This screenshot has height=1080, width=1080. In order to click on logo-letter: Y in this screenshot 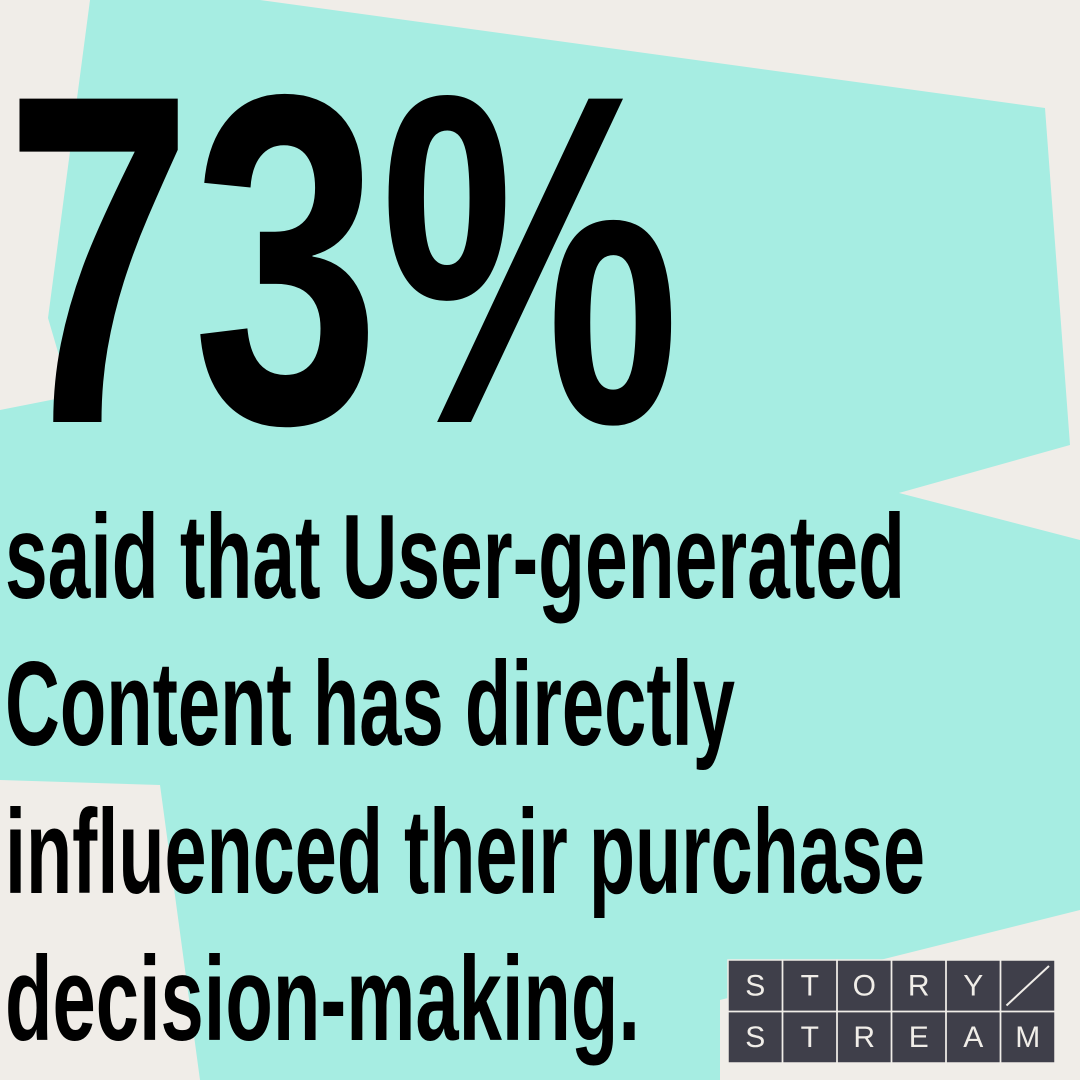, I will do `click(973, 986)`.